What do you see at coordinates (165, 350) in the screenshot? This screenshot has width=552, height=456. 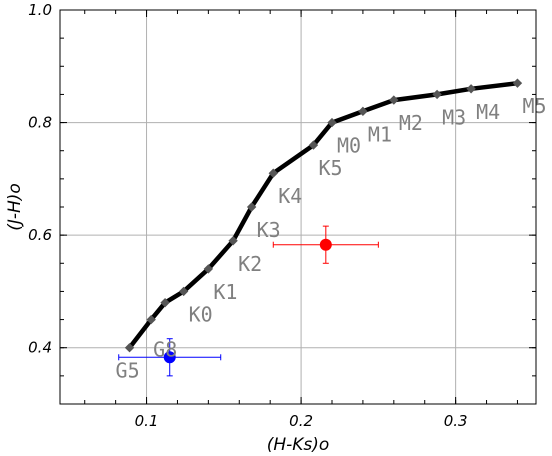 I see `spectral-type-label: G8` at bounding box center [165, 350].